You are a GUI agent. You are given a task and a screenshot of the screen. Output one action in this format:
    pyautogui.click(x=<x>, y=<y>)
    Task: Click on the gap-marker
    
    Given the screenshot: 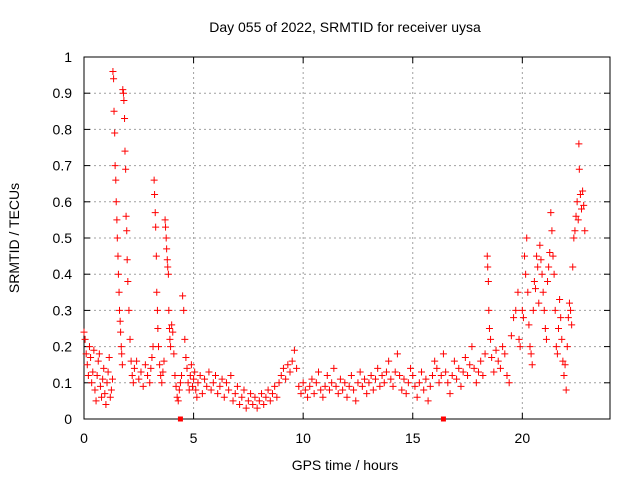 What is the action you would take?
    pyautogui.click(x=180, y=419)
    